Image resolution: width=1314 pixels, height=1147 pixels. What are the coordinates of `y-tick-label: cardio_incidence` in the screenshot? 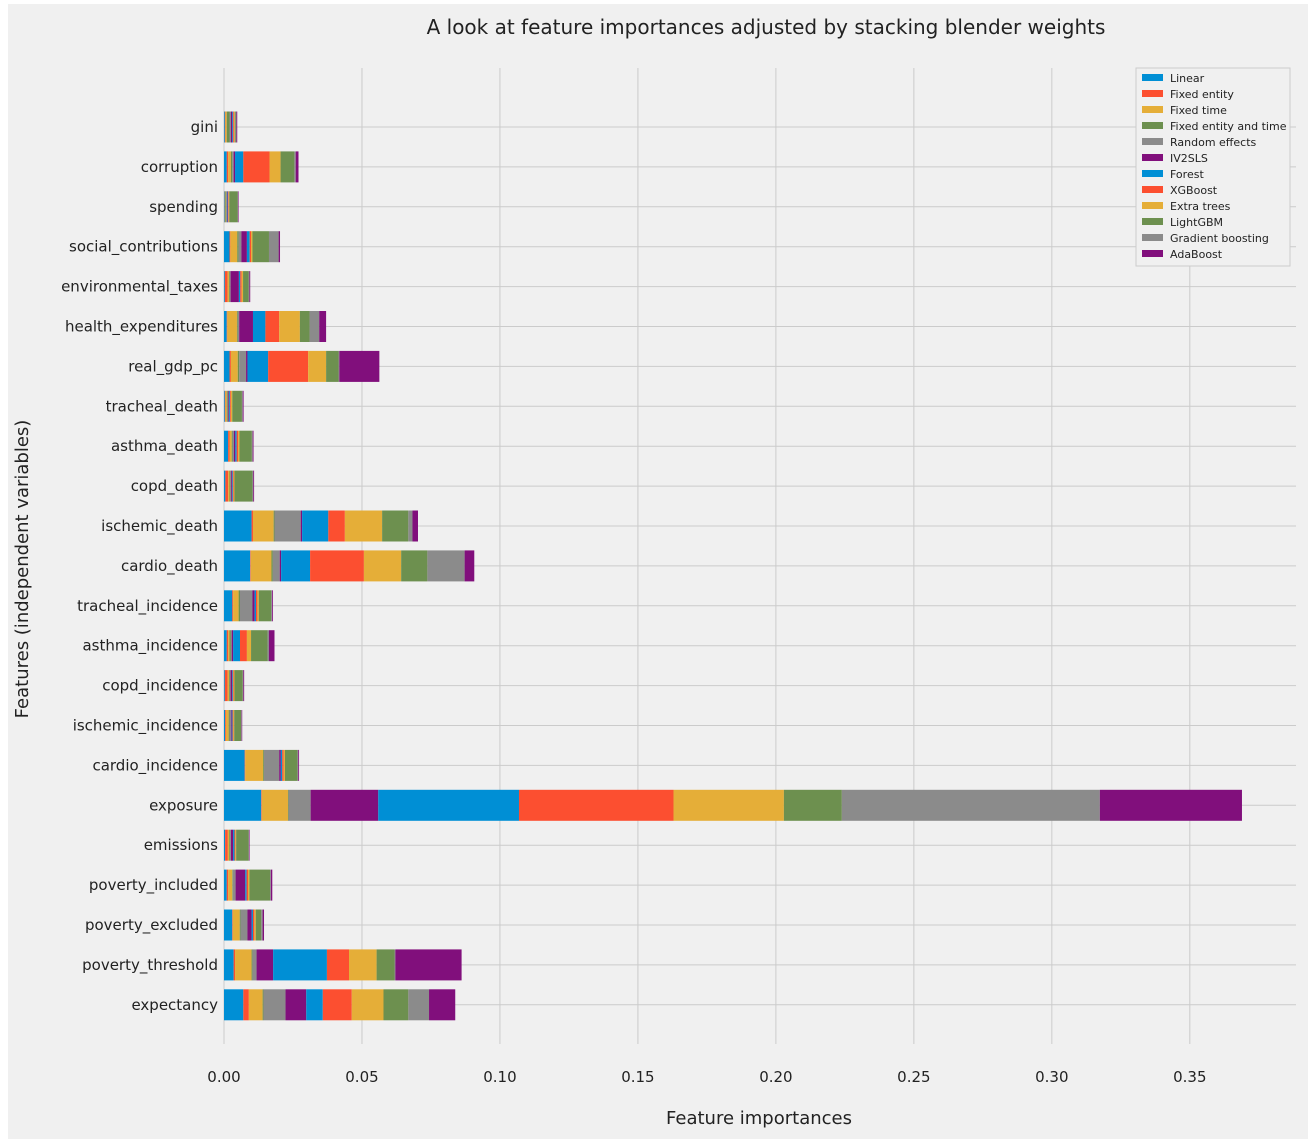 It's located at (155, 765).